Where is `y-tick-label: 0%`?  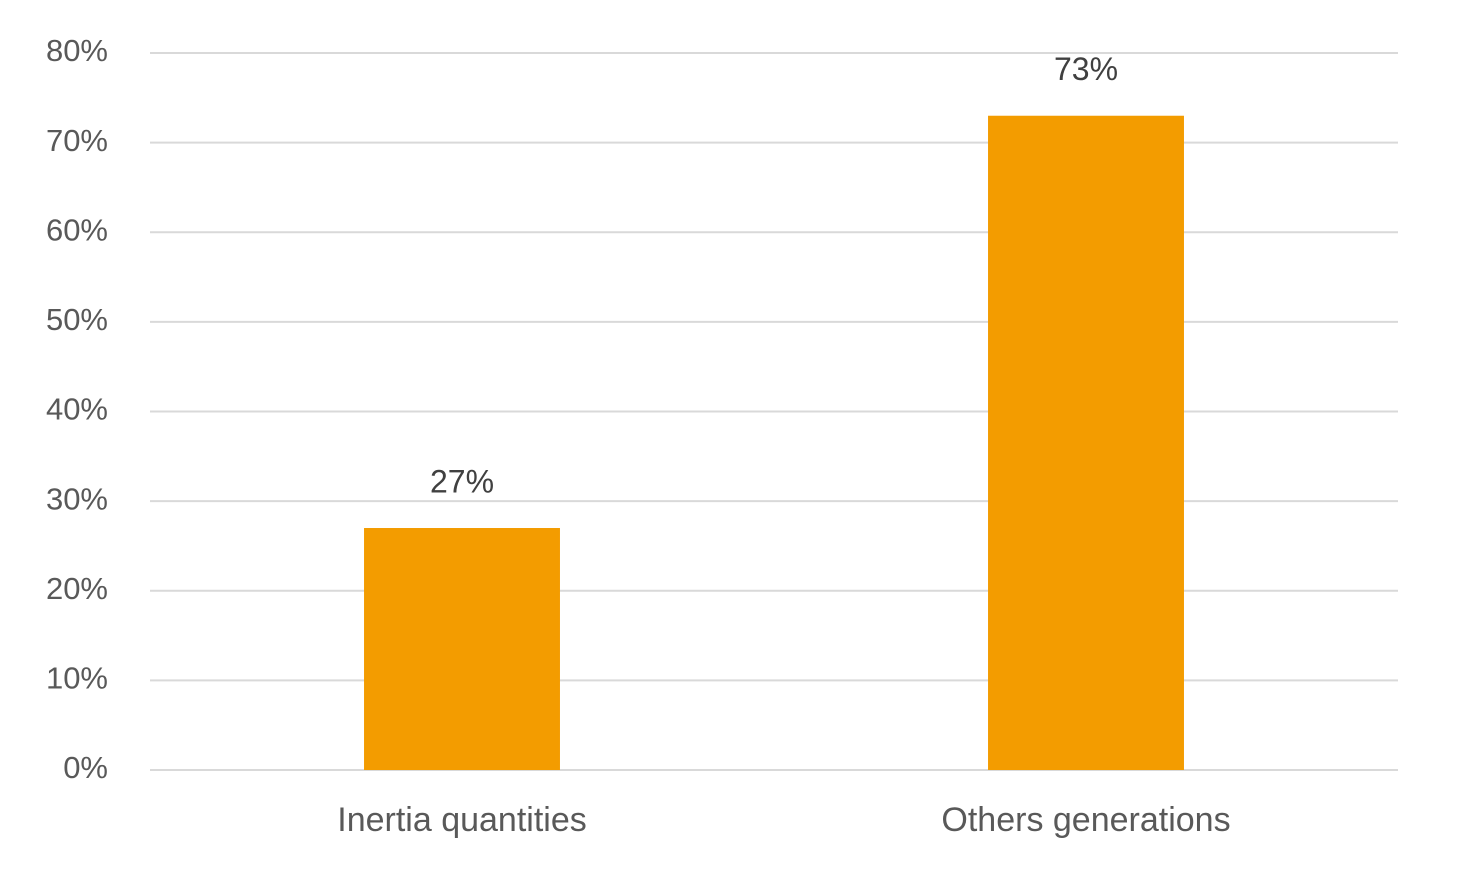 y-tick-label: 0% is located at coordinates (85, 767).